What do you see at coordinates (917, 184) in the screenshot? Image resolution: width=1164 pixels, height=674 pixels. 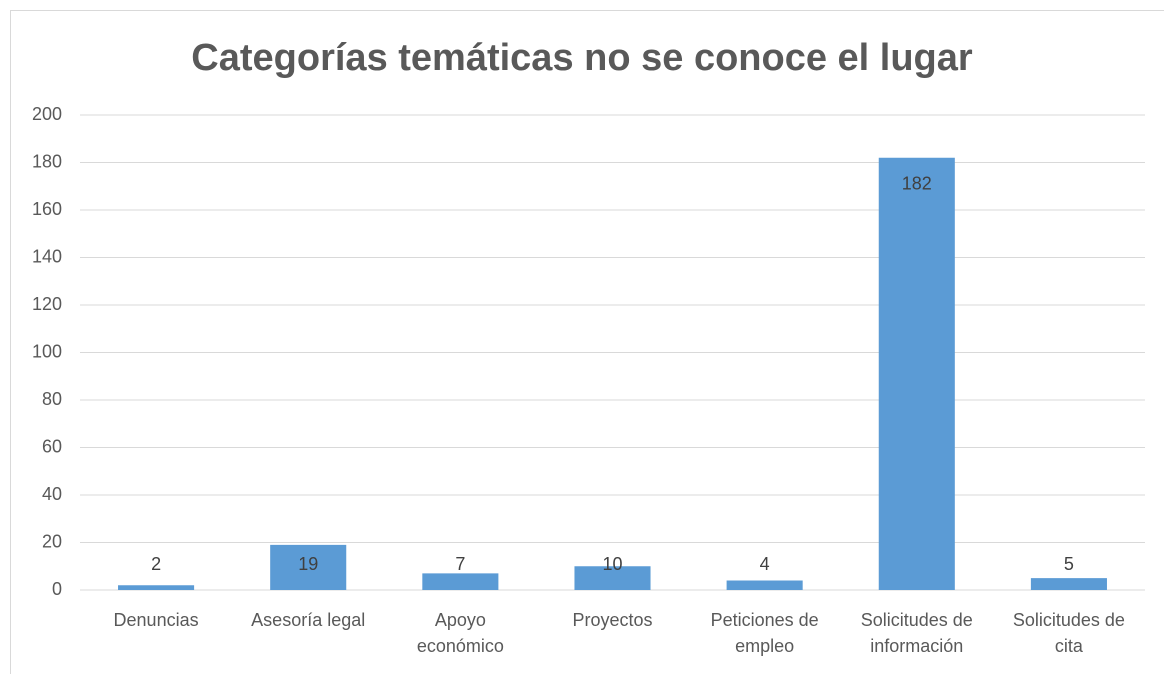 I see `data-label: 182` at bounding box center [917, 184].